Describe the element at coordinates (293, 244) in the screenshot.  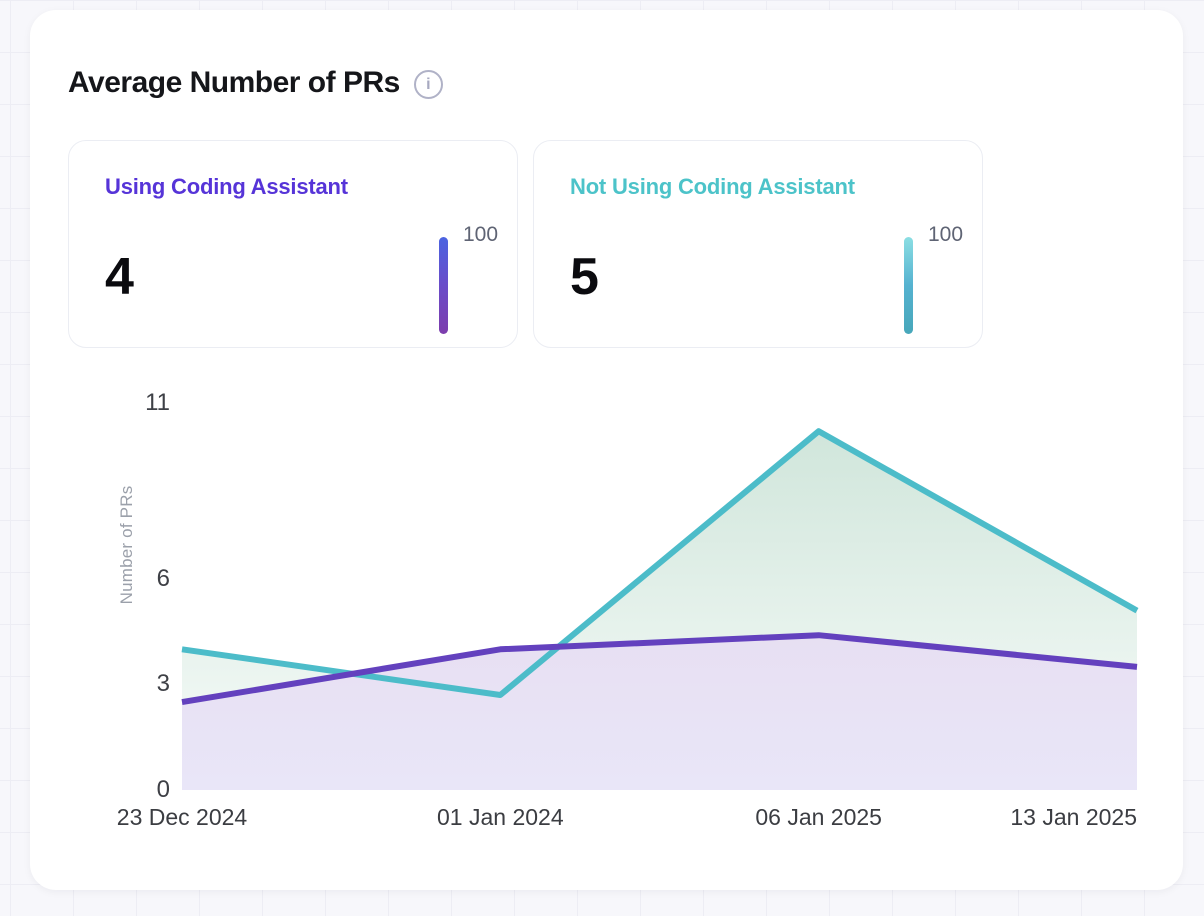
I see `stat-card-using-assistant: Using Coding Assistant 4 100` at that location.